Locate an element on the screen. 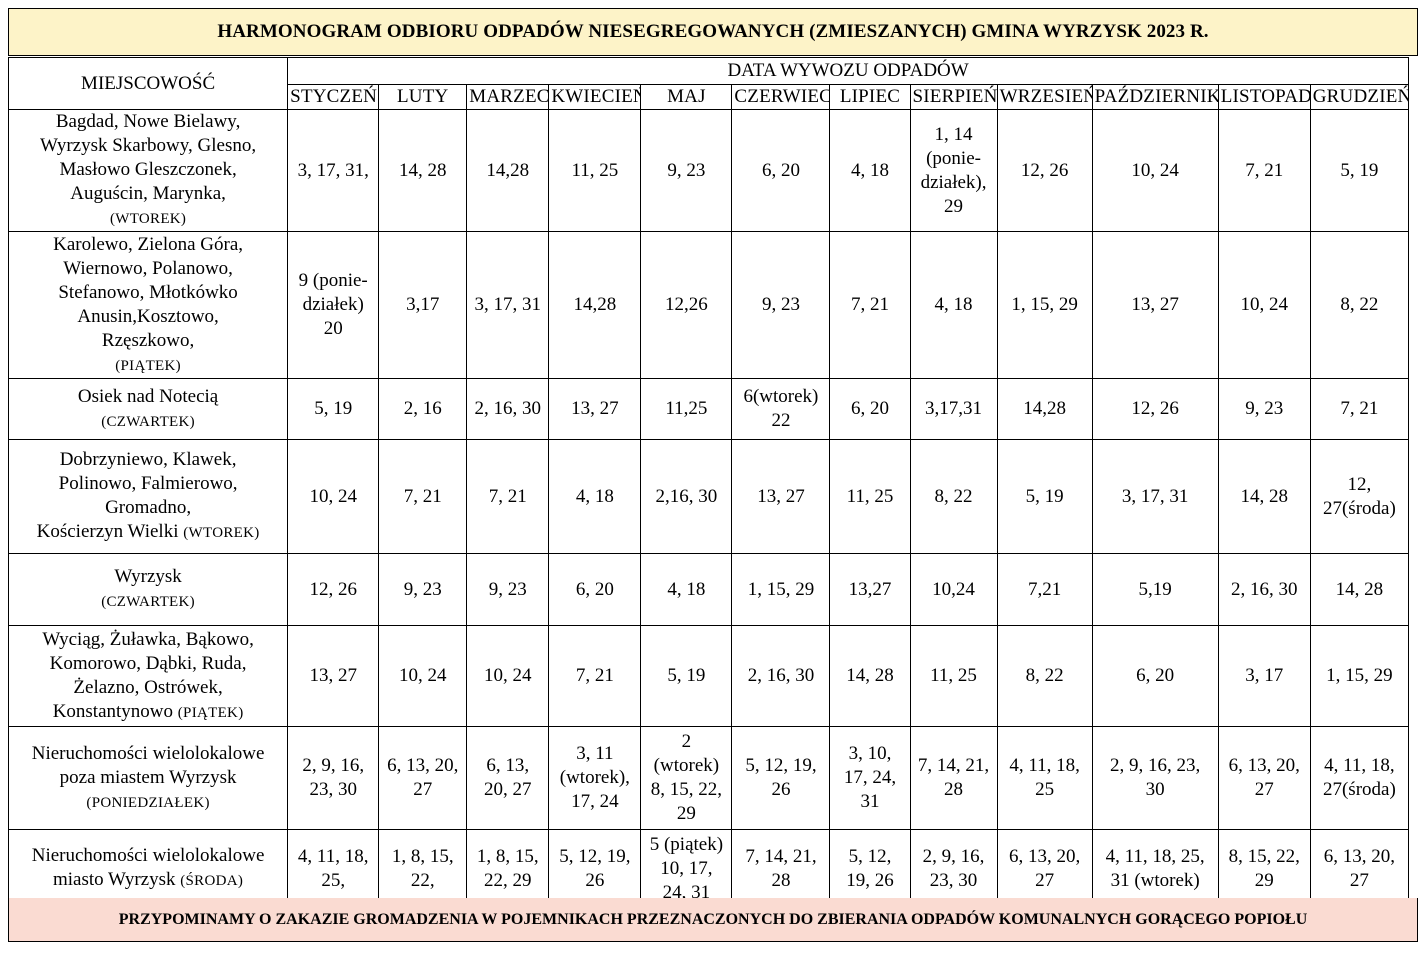 The width and height of the screenshot is (1421, 957). location-name-line: Bagdad, Nowe Bielawy, is located at coordinates (148, 121).